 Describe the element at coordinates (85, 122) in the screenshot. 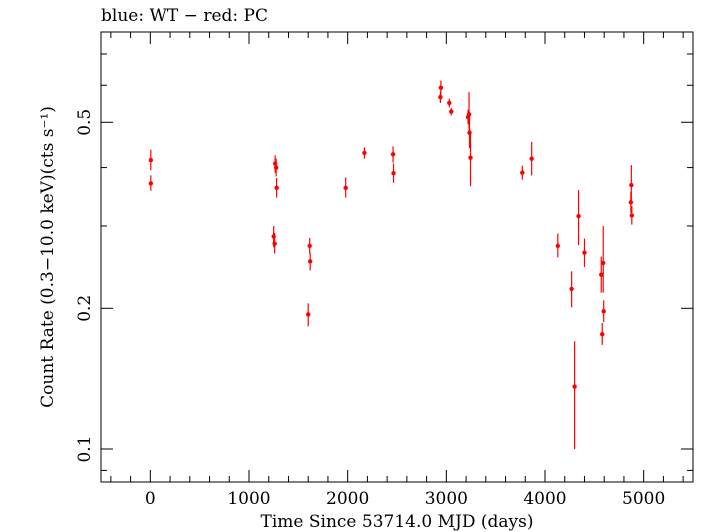

I see `y-tick-label: 0.5` at that location.